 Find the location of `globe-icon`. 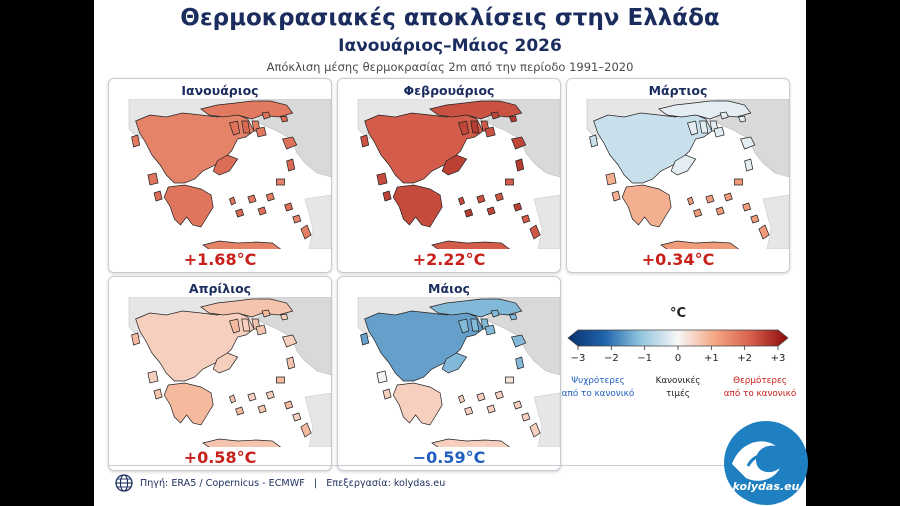

globe-icon is located at coordinates (124, 483).